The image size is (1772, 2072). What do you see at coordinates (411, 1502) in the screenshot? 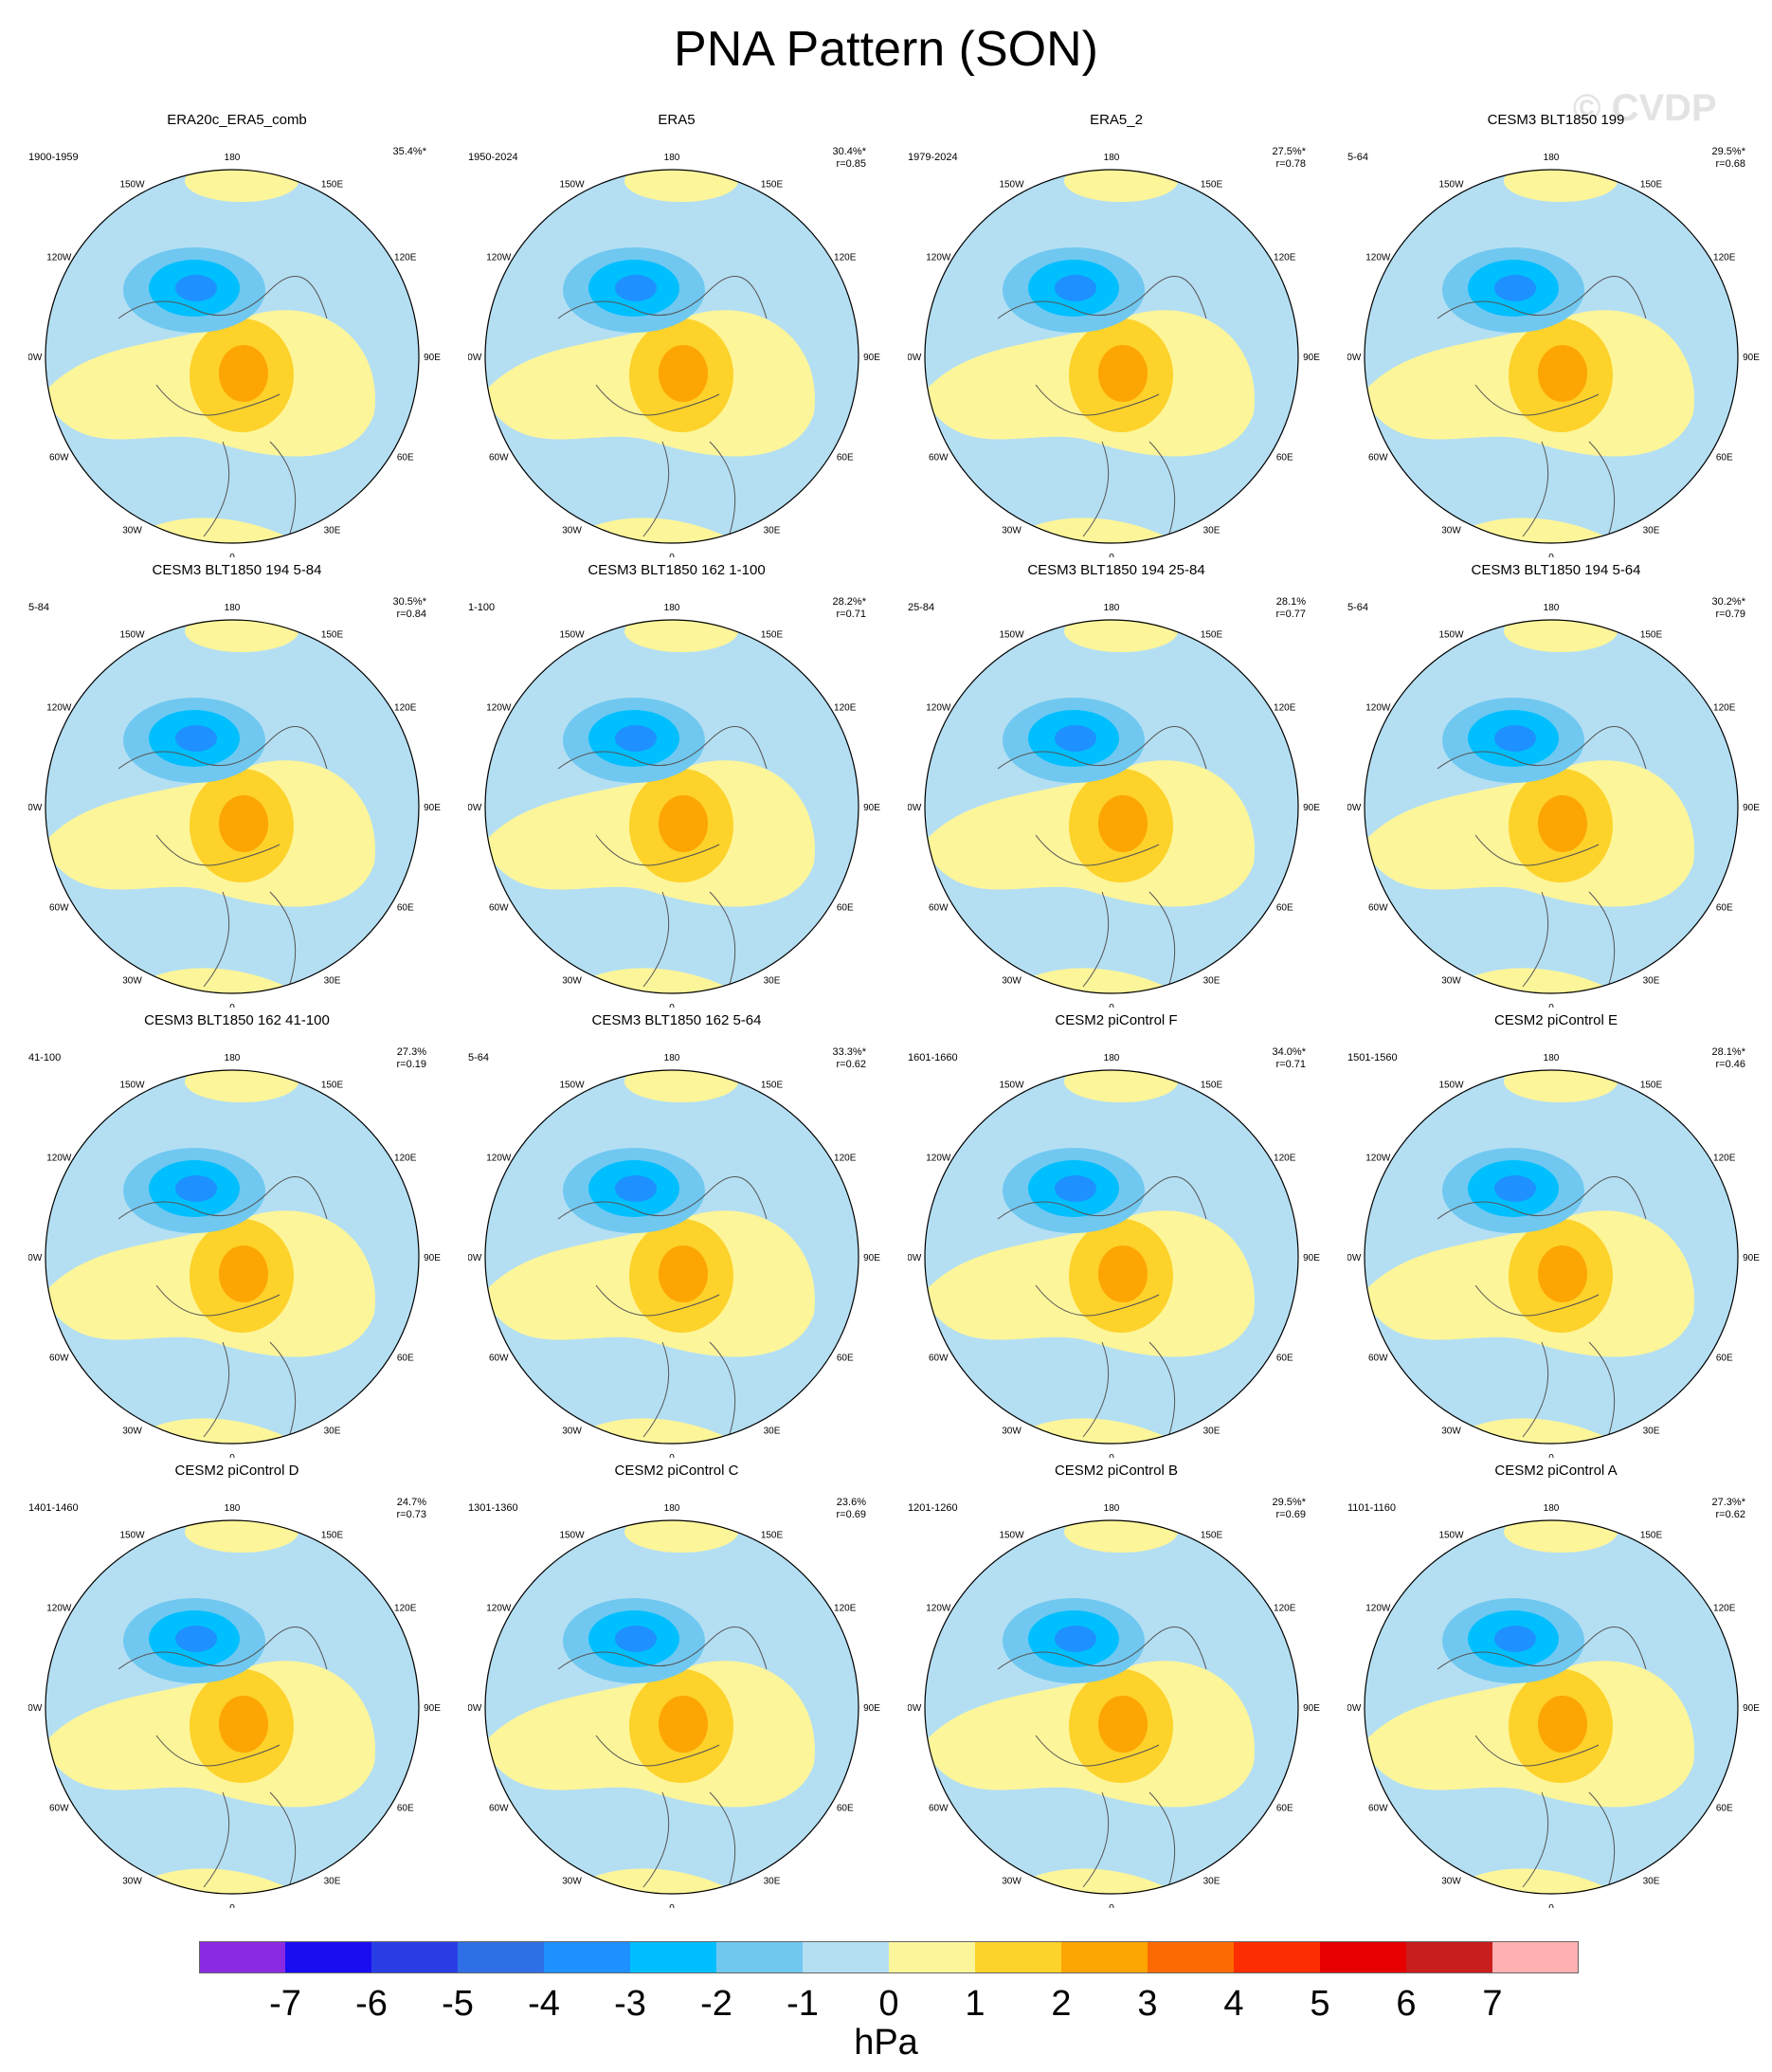
I see `variance-explained: 24.7%` at bounding box center [411, 1502].